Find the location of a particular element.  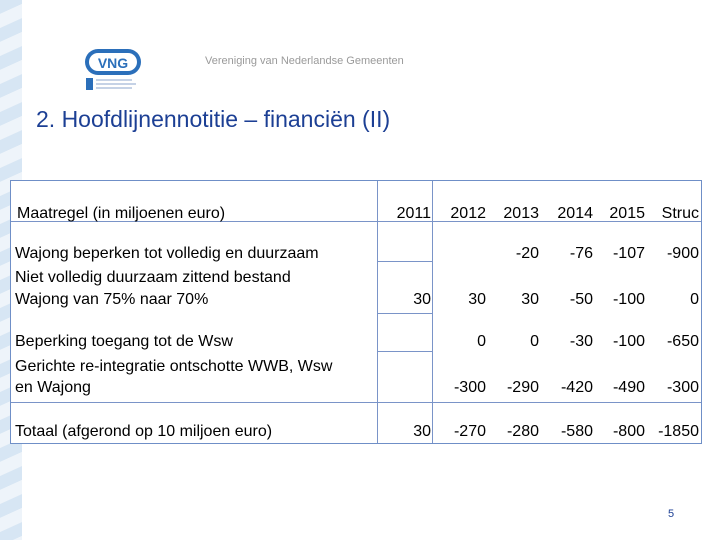

table-cell: -650 is located at coordinates (682, 341).